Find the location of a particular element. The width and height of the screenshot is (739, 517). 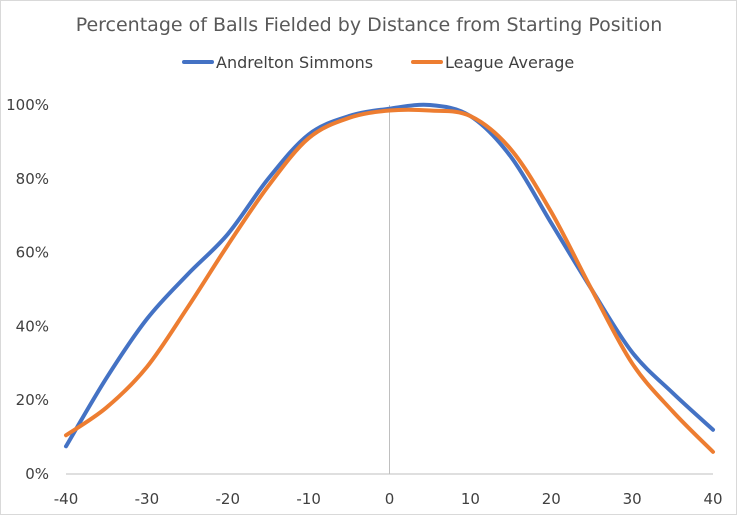

x-tick-label: -40 is located at coordinates (66, 499).